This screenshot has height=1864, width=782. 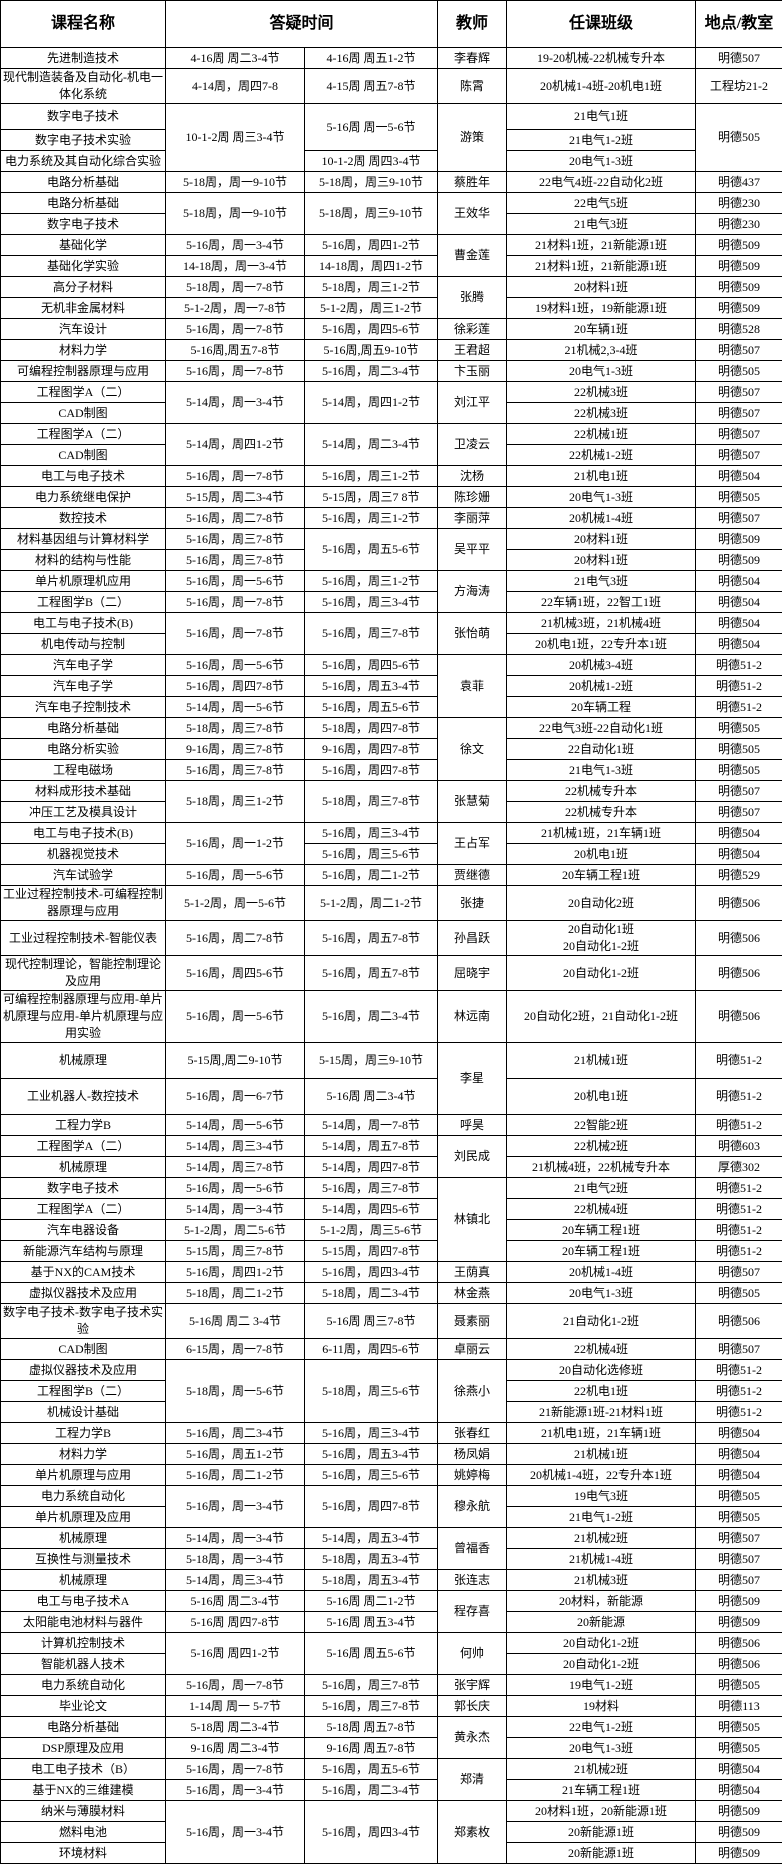 What do you see at coordinates (83, 1412) in the screenshot?
I see `cell-course-name: 机械设计基础` at bounding box center [83, 1412].